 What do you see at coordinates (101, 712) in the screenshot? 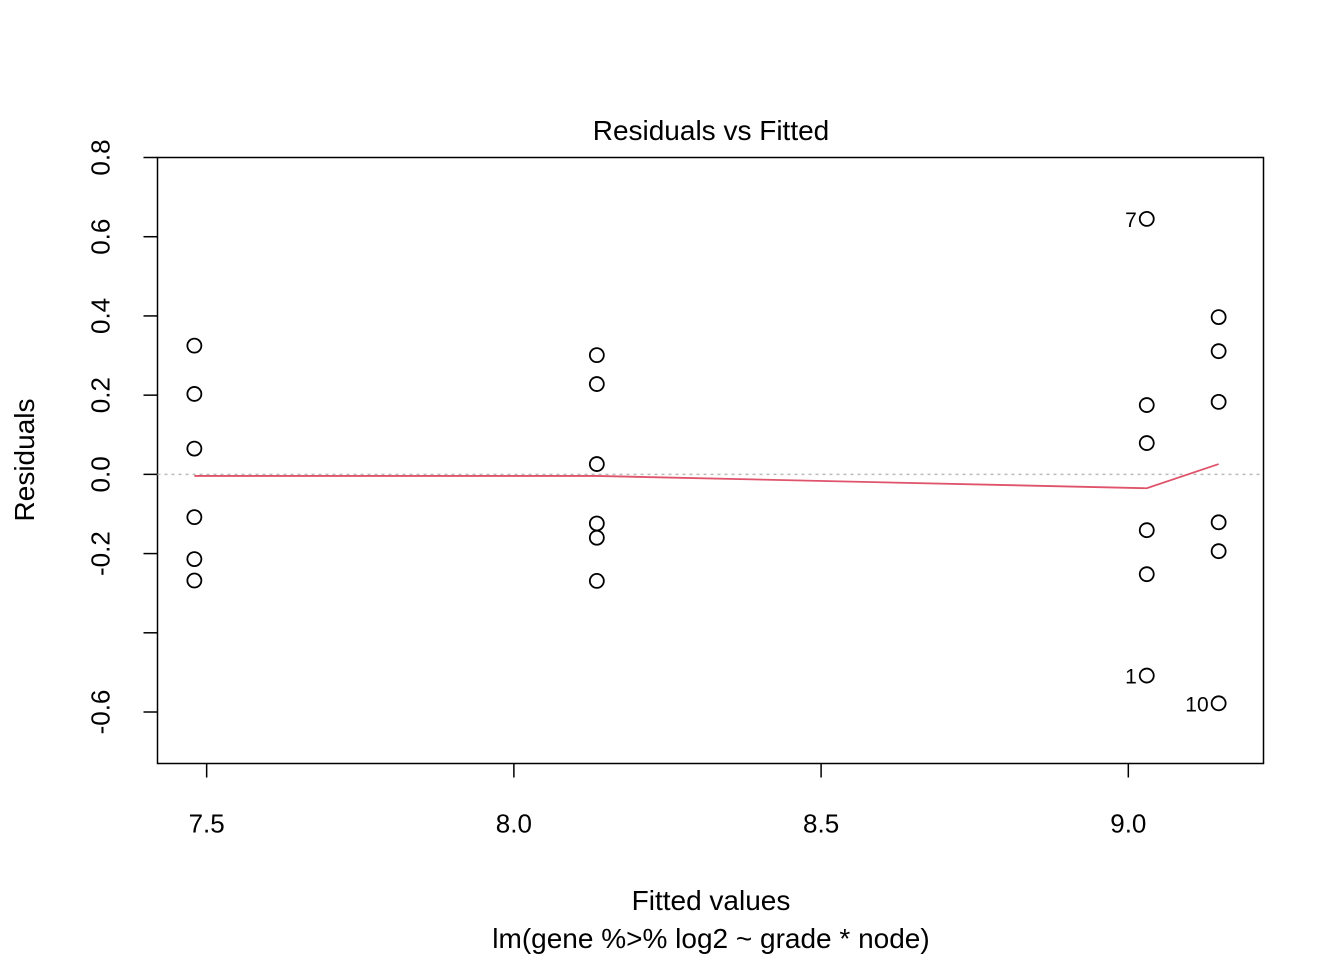
I see `y-tick-label: -0.6` at bounding box center [101, 712].